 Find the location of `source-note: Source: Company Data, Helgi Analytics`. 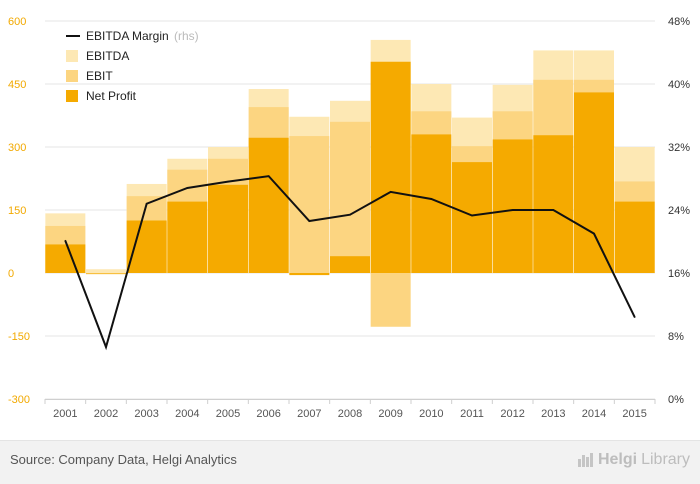

source-note: Source: Company Data, Helgi Analytics is located at coordinates (123, 459).